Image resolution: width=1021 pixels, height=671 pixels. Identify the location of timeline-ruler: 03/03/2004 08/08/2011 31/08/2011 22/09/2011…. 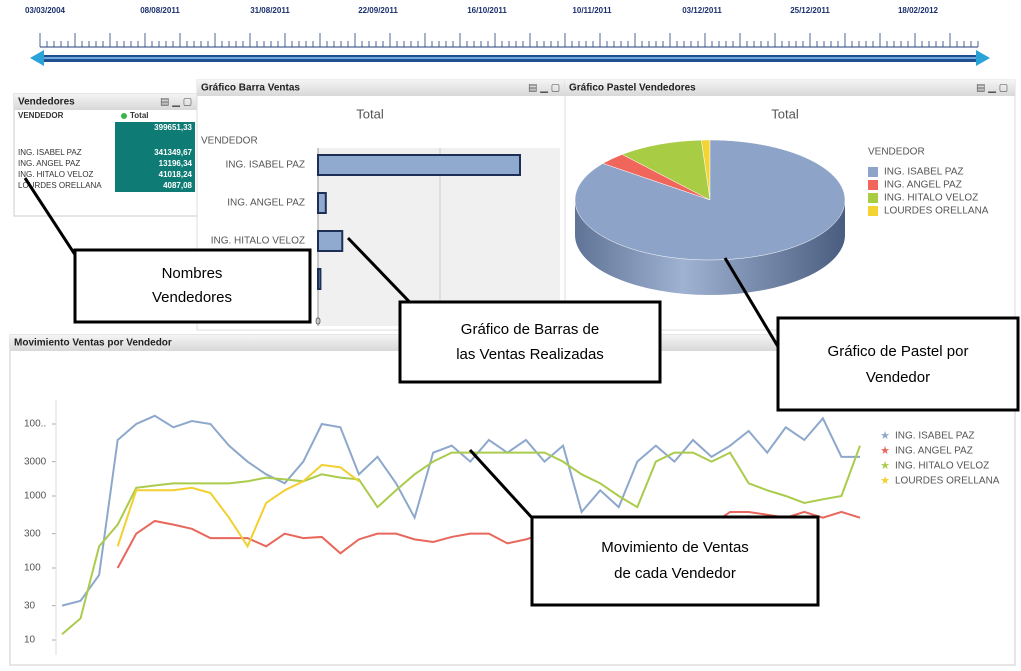
(502, 27).